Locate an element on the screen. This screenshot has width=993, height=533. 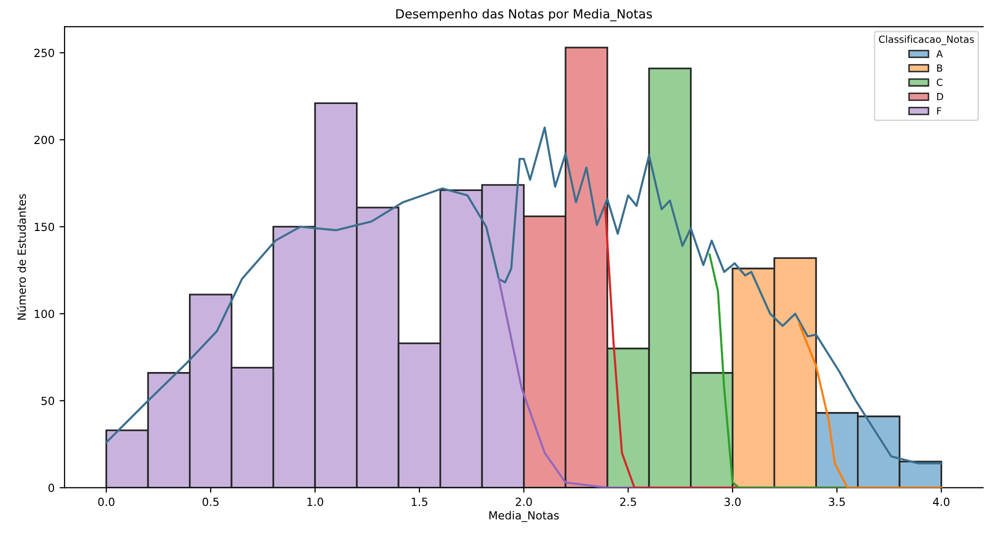
x-tick-label: 2.5 is located at coordinates (628, 502).